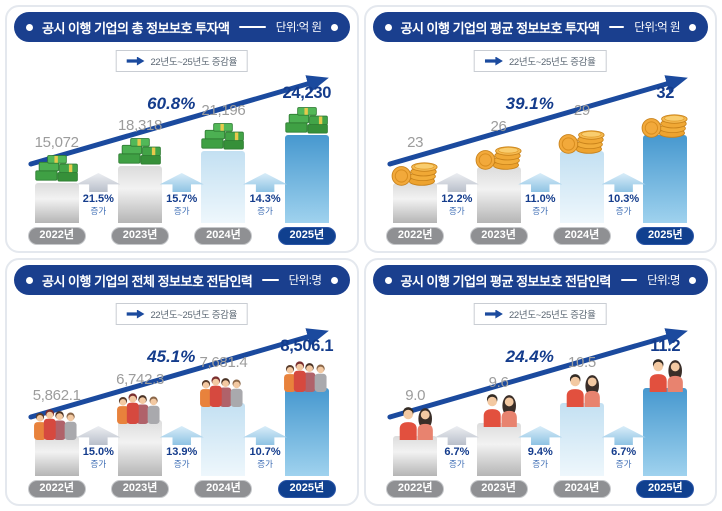 The image size is (722, 511). I want to click on legend-text: 22년도~25년도 증감율, so click(552, 315).